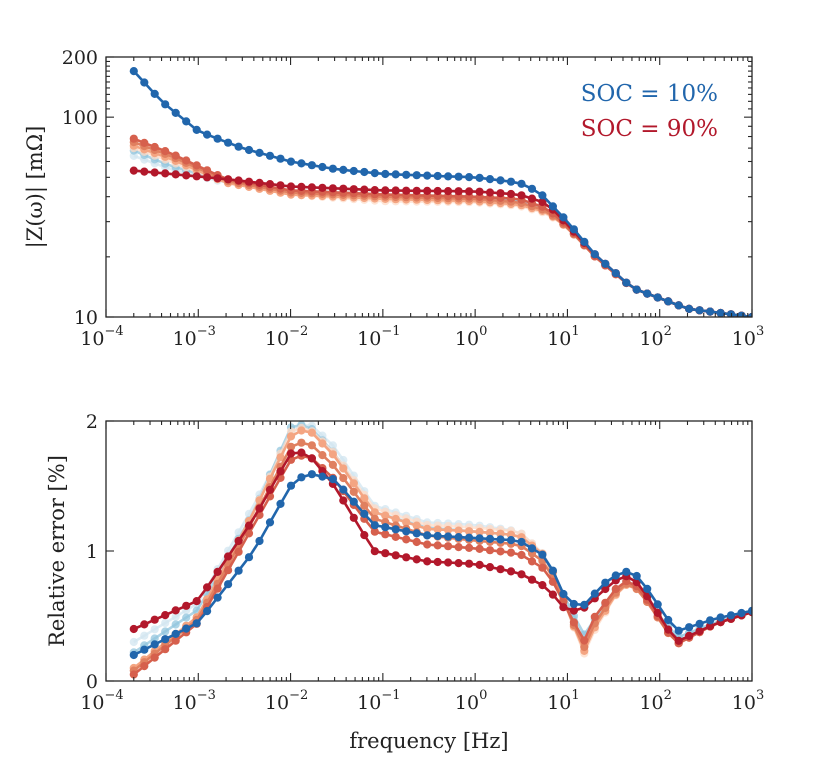 The image size is (830, 766). Describe the element at coordinates (655, 701) in the screenshot. I see `x-tick-label: 10²` at that location.